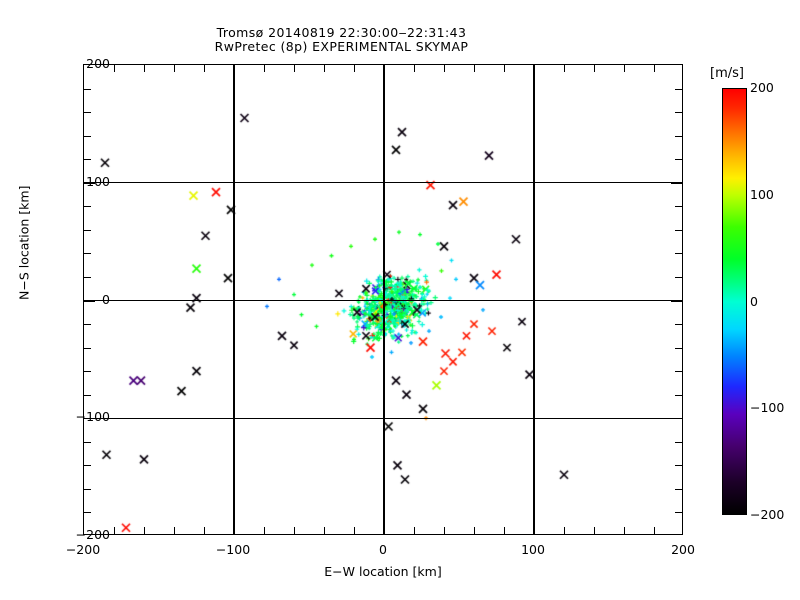 This screenshot has height=600, width=800. Describe the element at coordinates (98, 181) in the screenshot. I see `y-axis-tick-label: 100` at that location.